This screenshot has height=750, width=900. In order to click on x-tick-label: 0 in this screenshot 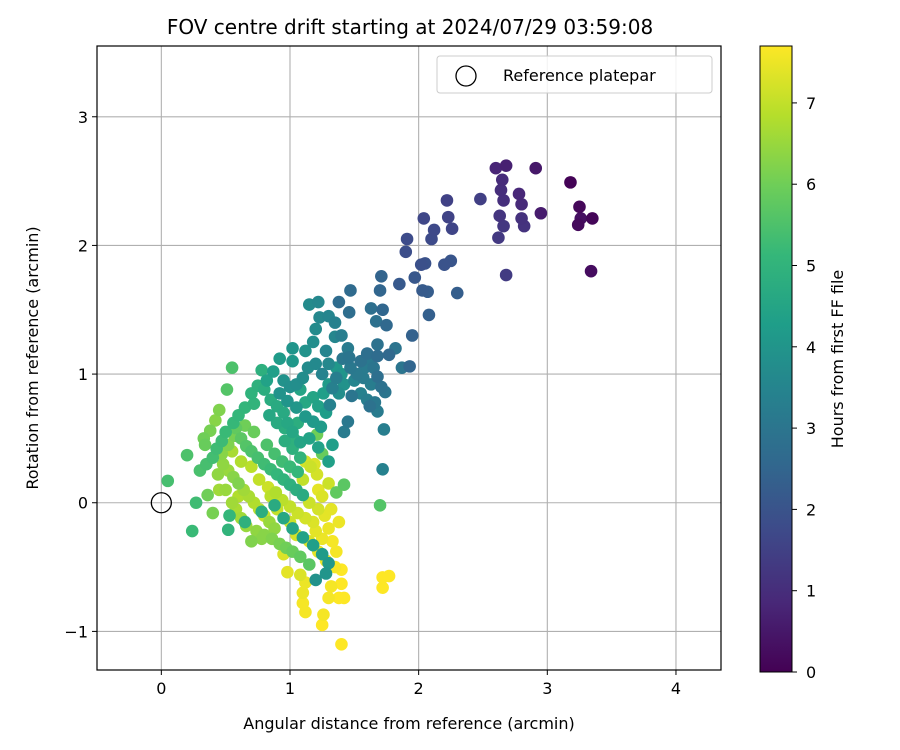, I will do `click(161, 688)`.